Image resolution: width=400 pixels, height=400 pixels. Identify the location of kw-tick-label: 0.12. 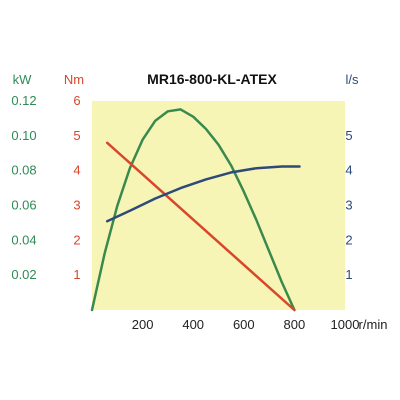
(23, 100).